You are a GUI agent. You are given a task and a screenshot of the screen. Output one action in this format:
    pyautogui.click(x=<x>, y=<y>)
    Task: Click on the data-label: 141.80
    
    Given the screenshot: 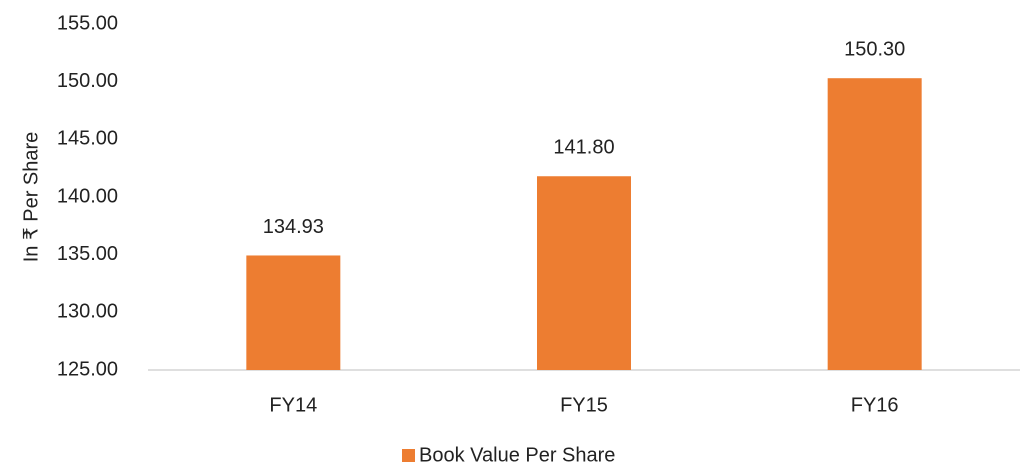 What is the action you would take?
    pyautogui.click(x=583, y=148)
    